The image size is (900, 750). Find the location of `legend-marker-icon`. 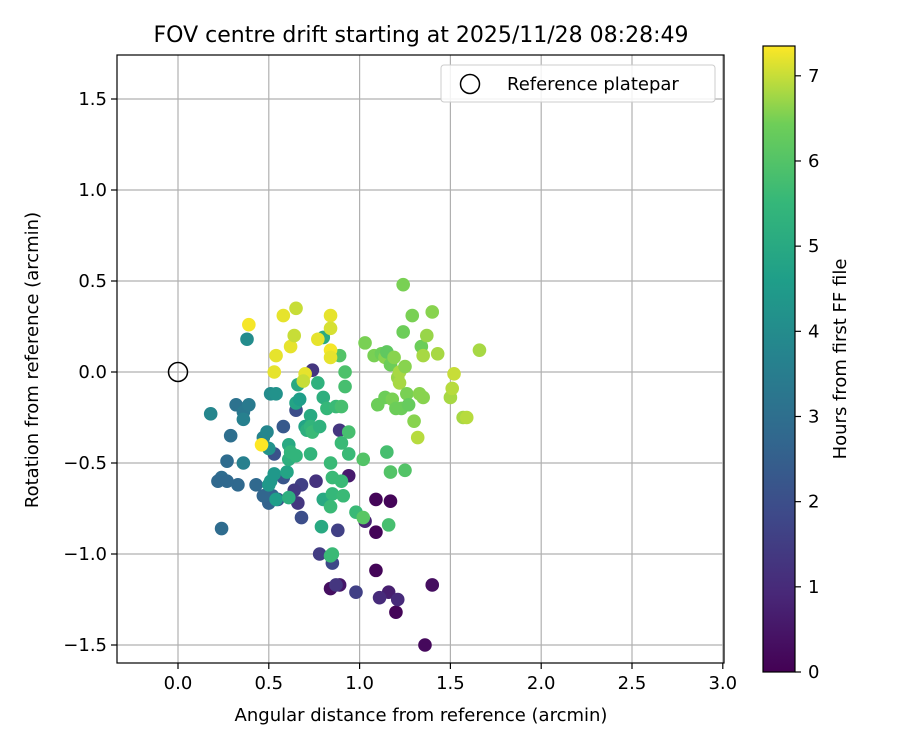

legend-marker-icon is located at coordinates (470, 84).